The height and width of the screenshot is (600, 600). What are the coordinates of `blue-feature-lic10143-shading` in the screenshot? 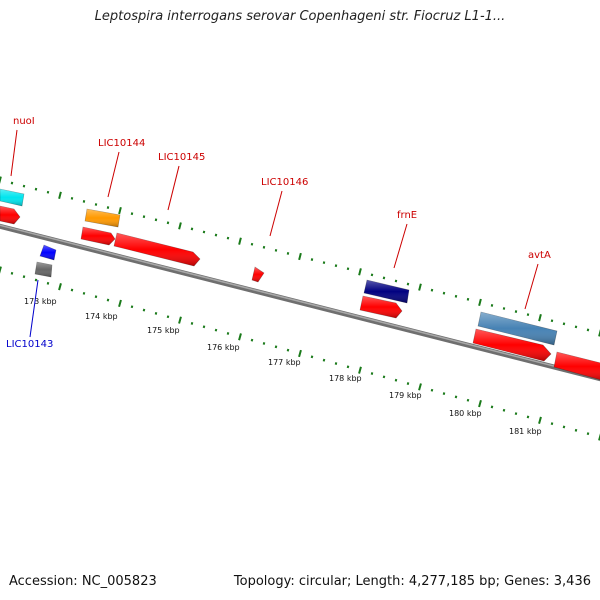 It's located at (48, 252).